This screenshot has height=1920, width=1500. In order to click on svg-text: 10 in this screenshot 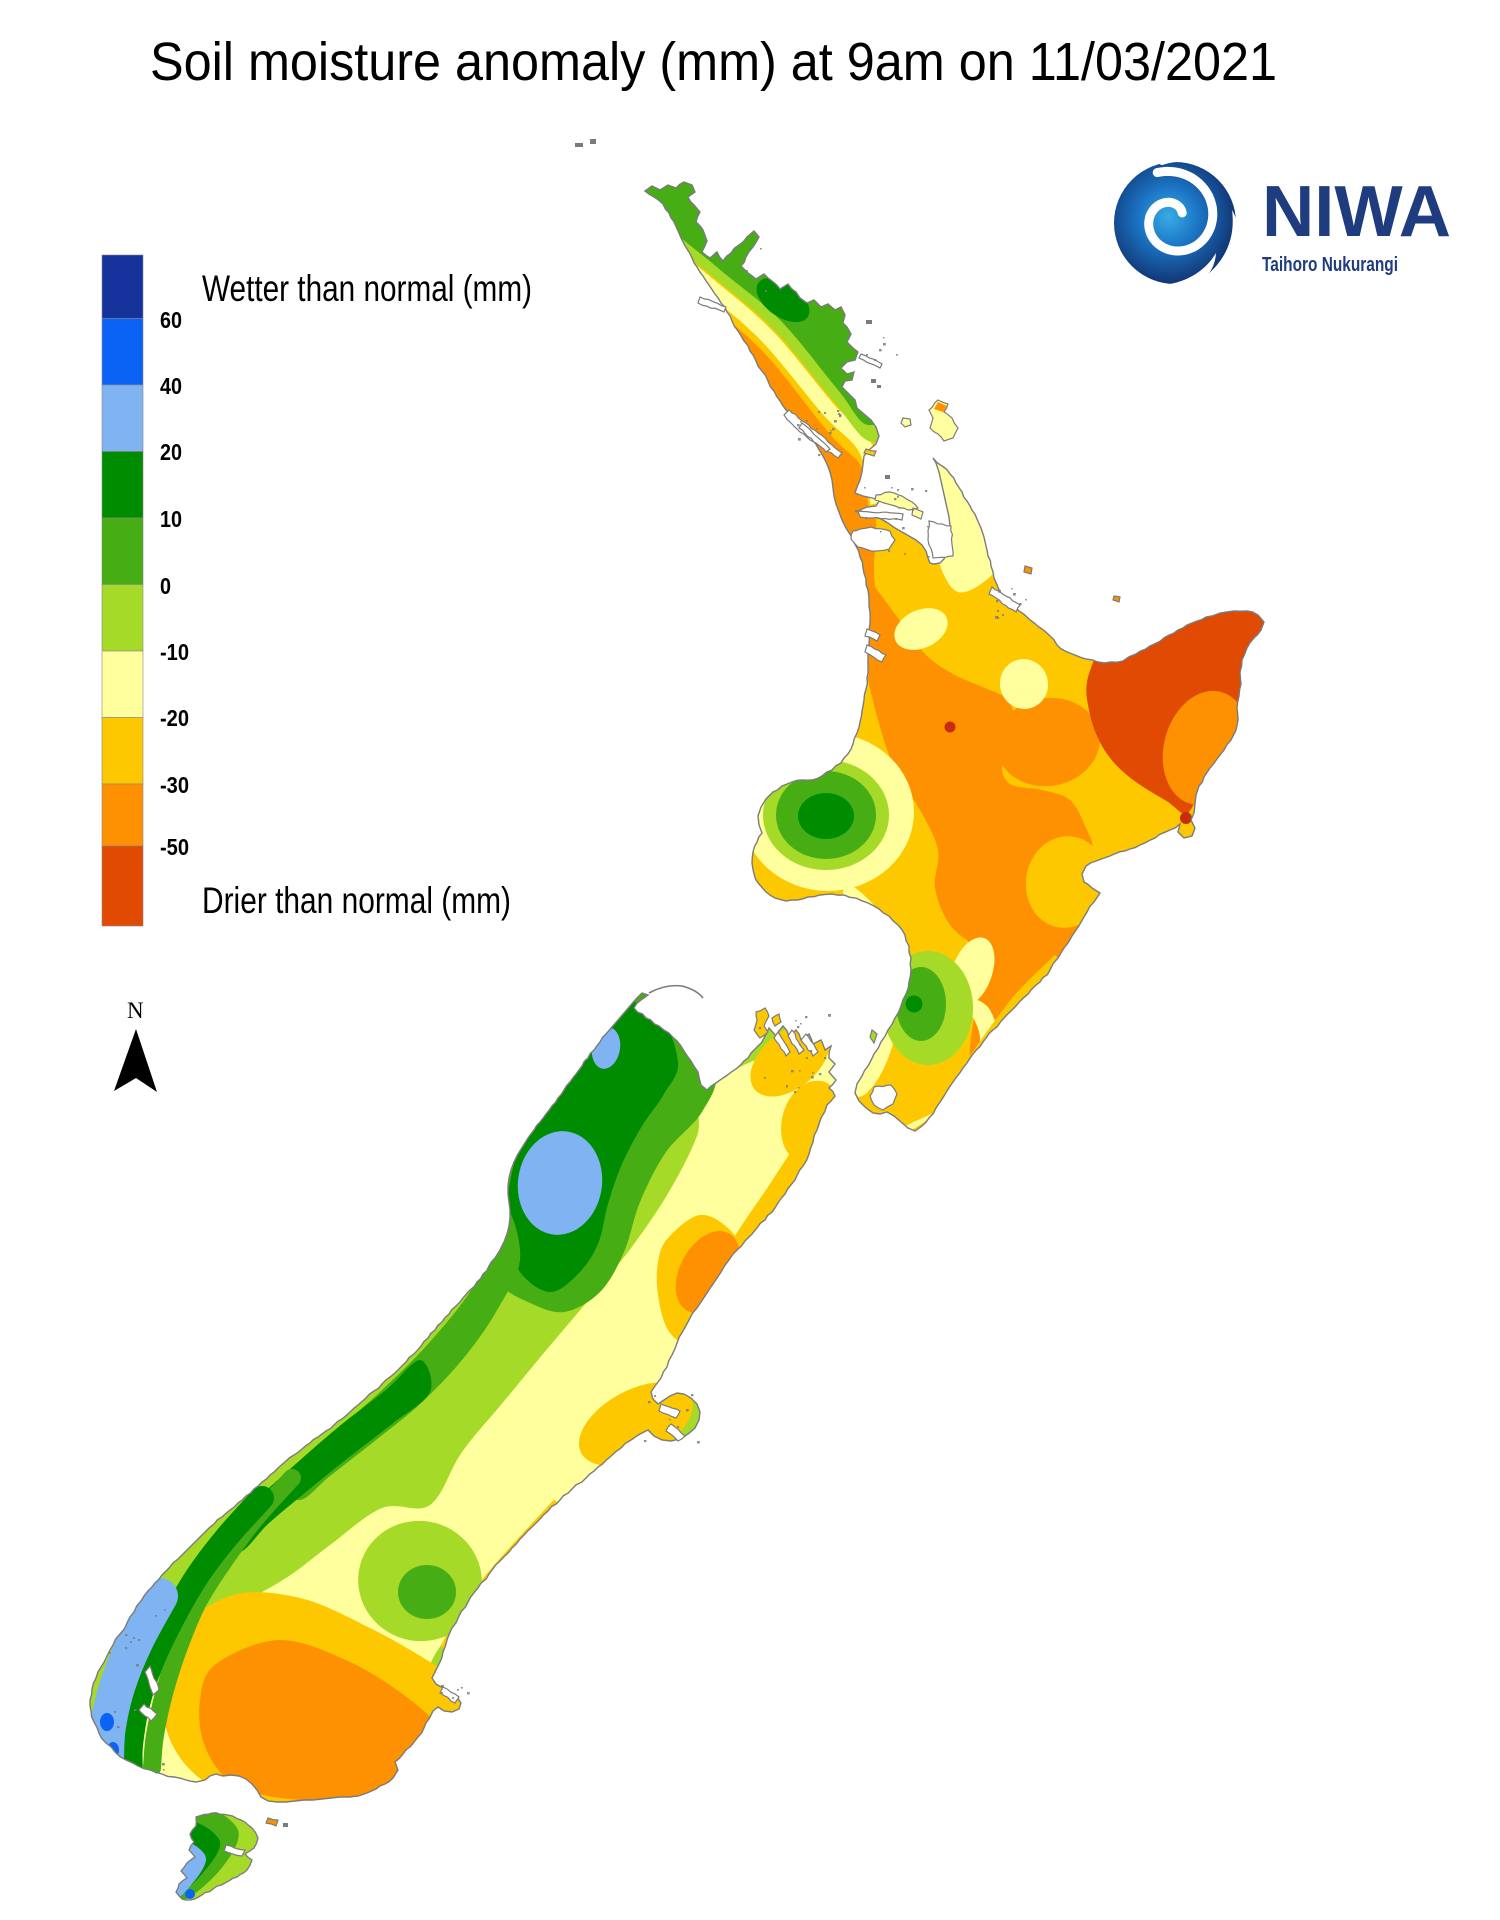, I will do `click(171, 519)`.